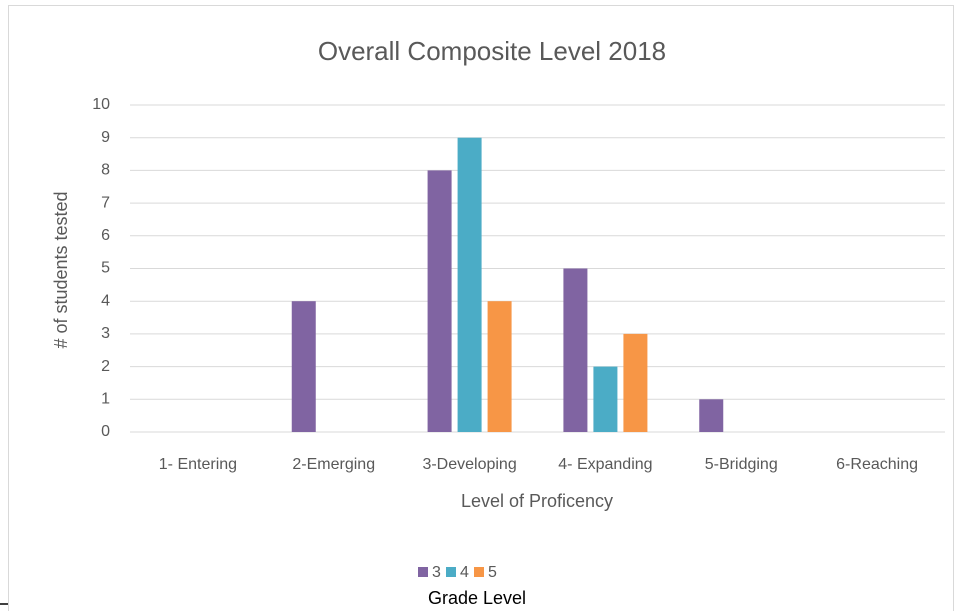  What do you see at coordinates (105, 235) in the screenshot?
I see `y-tick-label: 6` at bounding box center [105, 235].